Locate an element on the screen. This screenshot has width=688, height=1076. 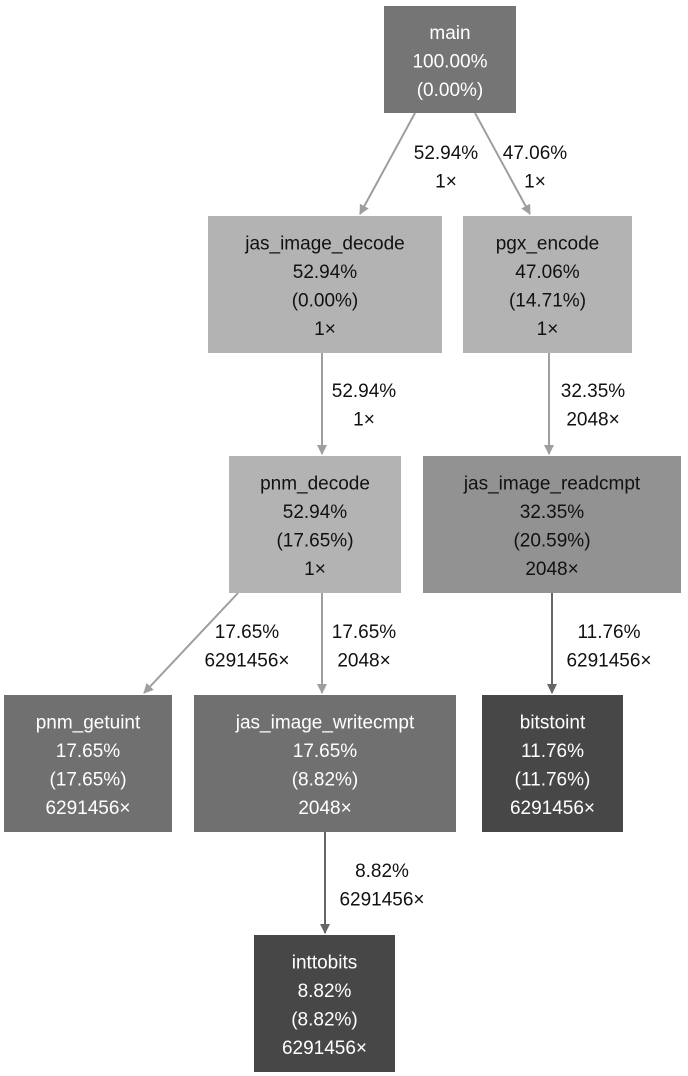
node-self-percent: (20.59%) is located at coordinates (551, 541).